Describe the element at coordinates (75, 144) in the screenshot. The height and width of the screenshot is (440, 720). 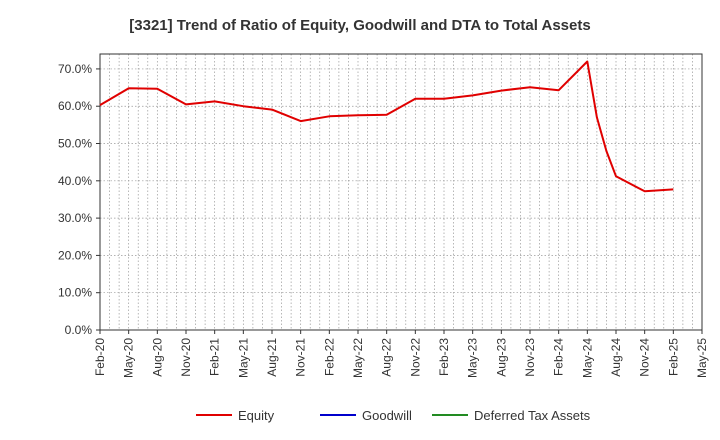
I see `y-tick-label: 50.0%` at that location.